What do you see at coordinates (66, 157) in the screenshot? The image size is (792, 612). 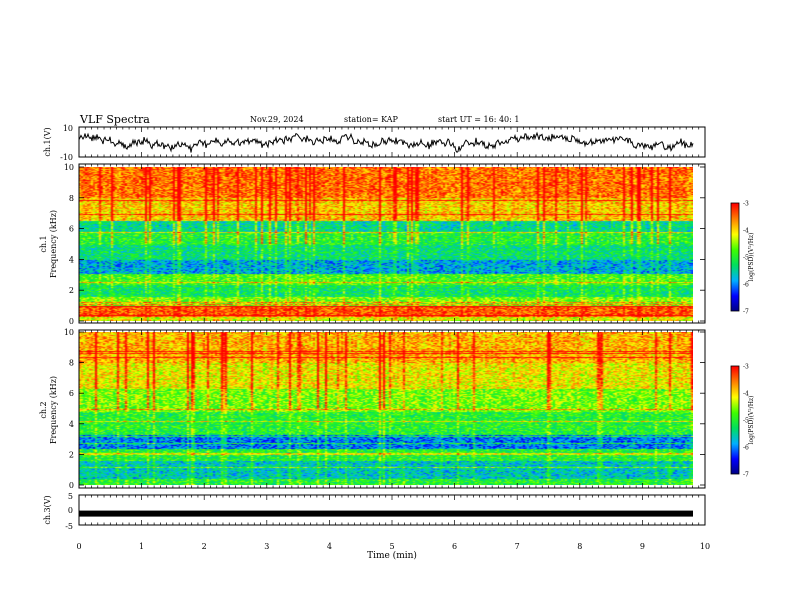 I see `ch1-ytick-bottom: -10` at bounding box center [66, 157].